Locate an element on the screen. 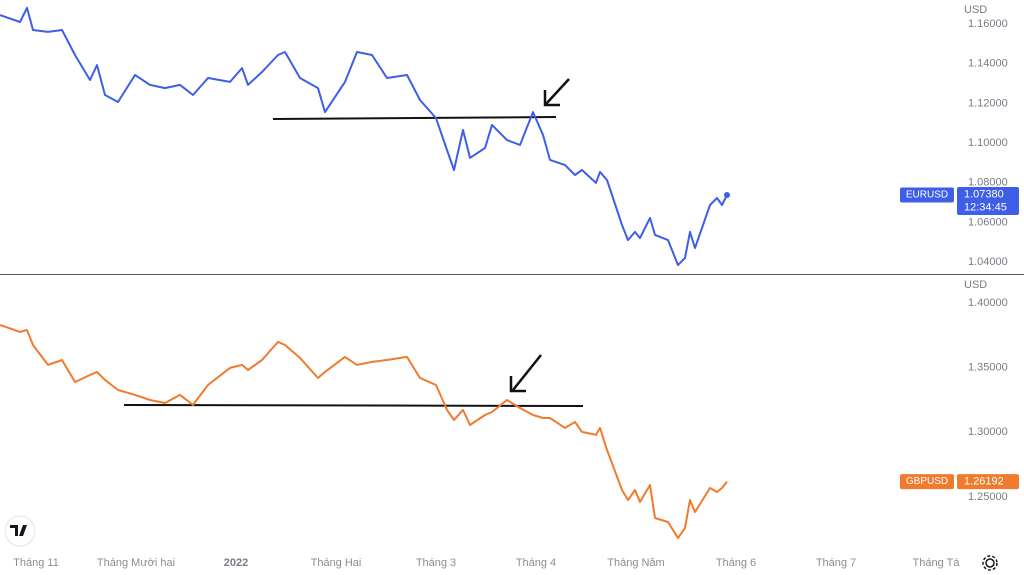  x-tick-label: Tháng 7 is located at coordinates (836, 563).